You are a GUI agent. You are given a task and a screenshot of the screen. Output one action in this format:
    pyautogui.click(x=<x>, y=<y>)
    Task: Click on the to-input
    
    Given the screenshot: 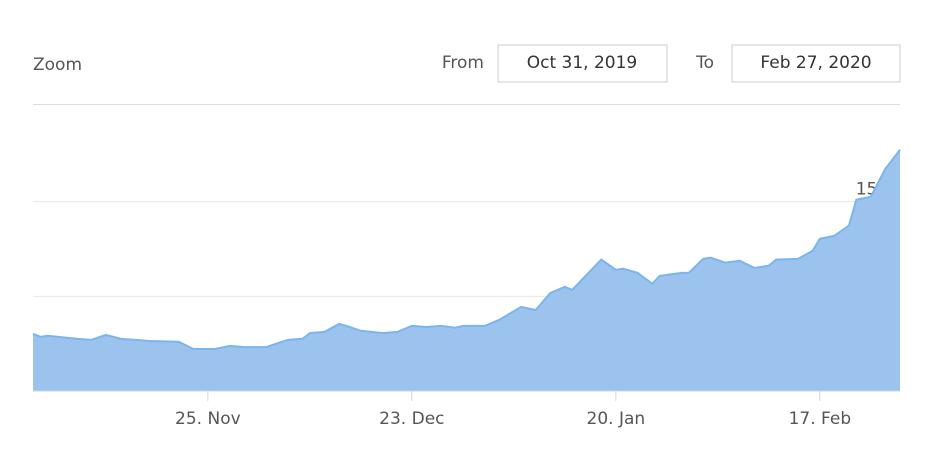 What is the action you would take?
    pyautogui.click(x=816, y=63)
    